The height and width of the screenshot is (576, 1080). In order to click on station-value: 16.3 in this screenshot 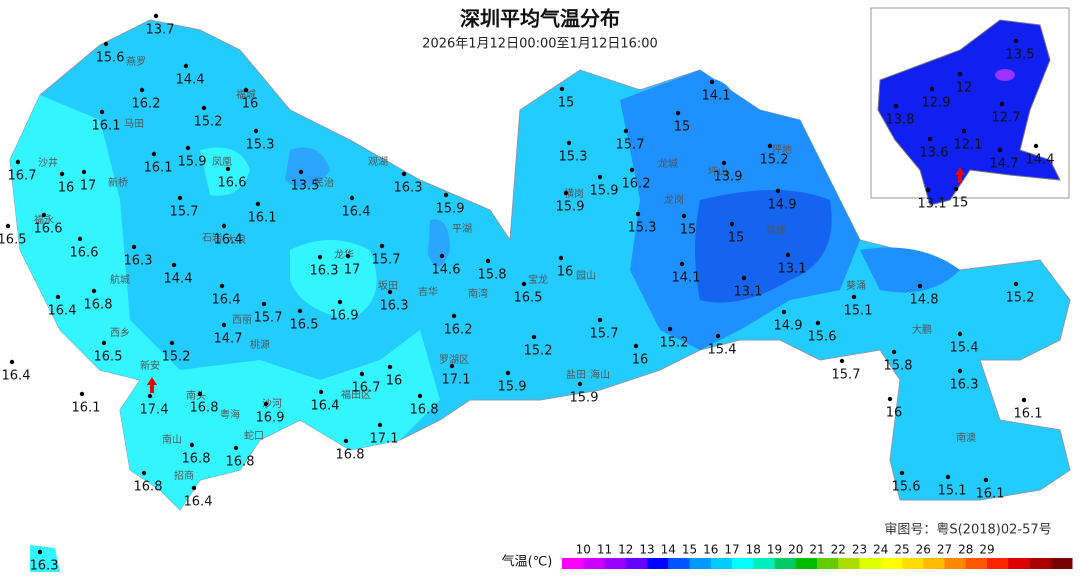, I will do `click(138, 261)`.